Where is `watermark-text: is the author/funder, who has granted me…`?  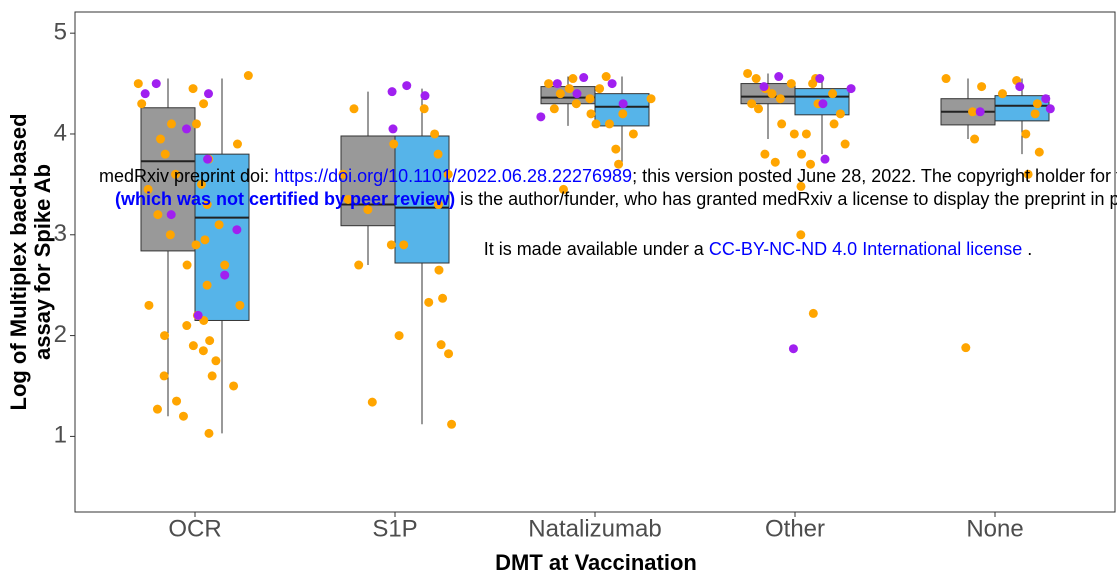 watermark-text: is the author/funder, who has granted me… is located at coordinates (786, 199).